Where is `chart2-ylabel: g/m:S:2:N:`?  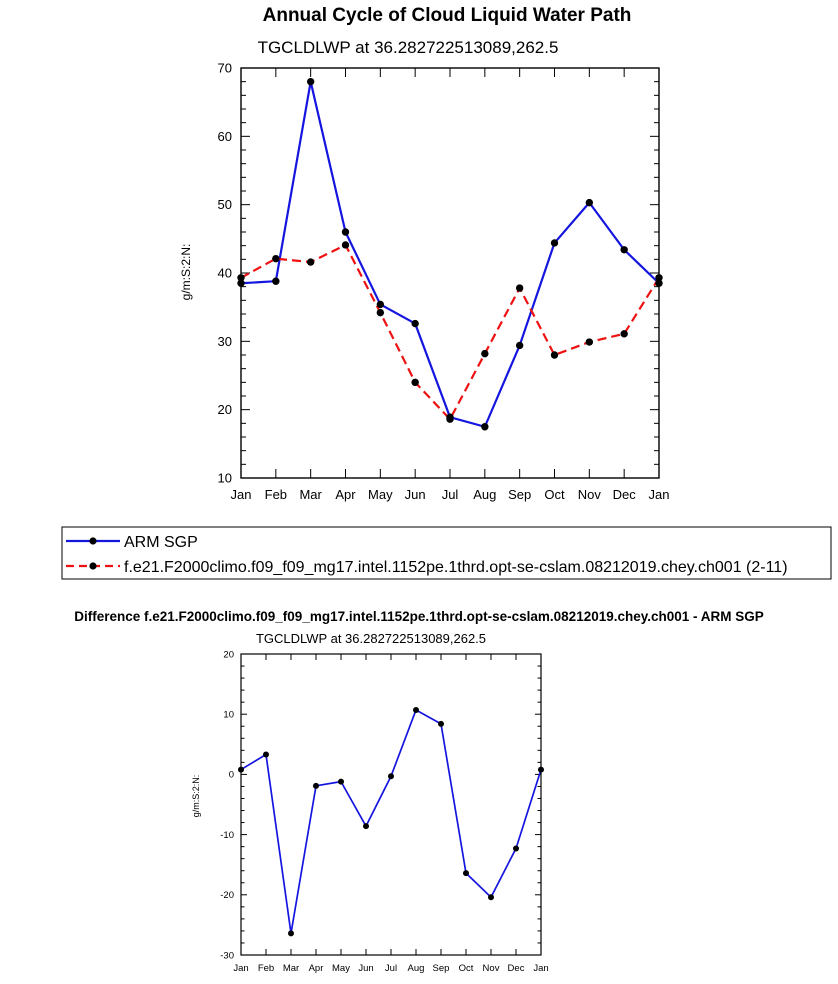
chart2-ylabel: g/m:S:2:N: is located at coordinates (196, 796).